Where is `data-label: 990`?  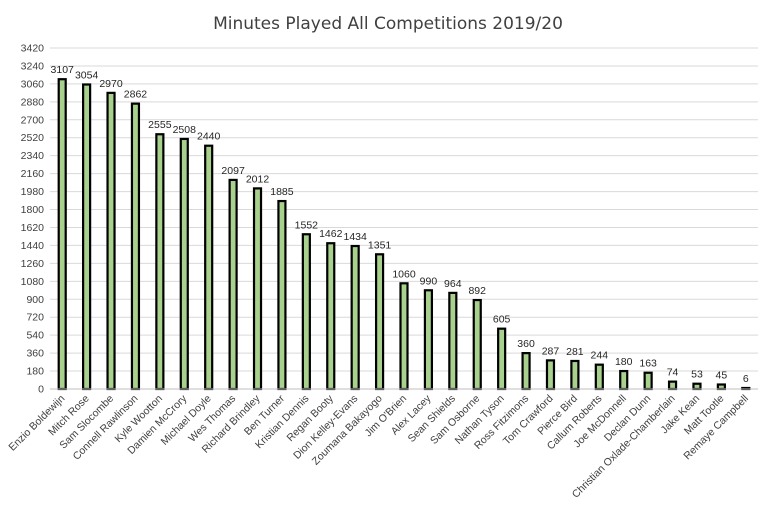
data-label: 990 is located at coordinates (429, 281).